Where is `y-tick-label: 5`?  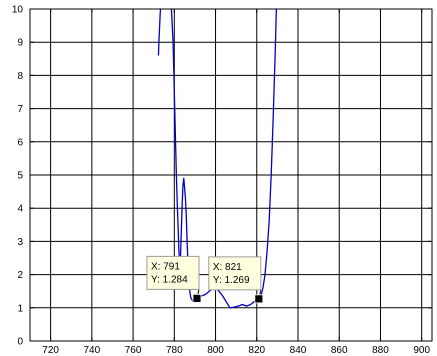 y-tick-label: 5 is located at coordinates (20, 176).